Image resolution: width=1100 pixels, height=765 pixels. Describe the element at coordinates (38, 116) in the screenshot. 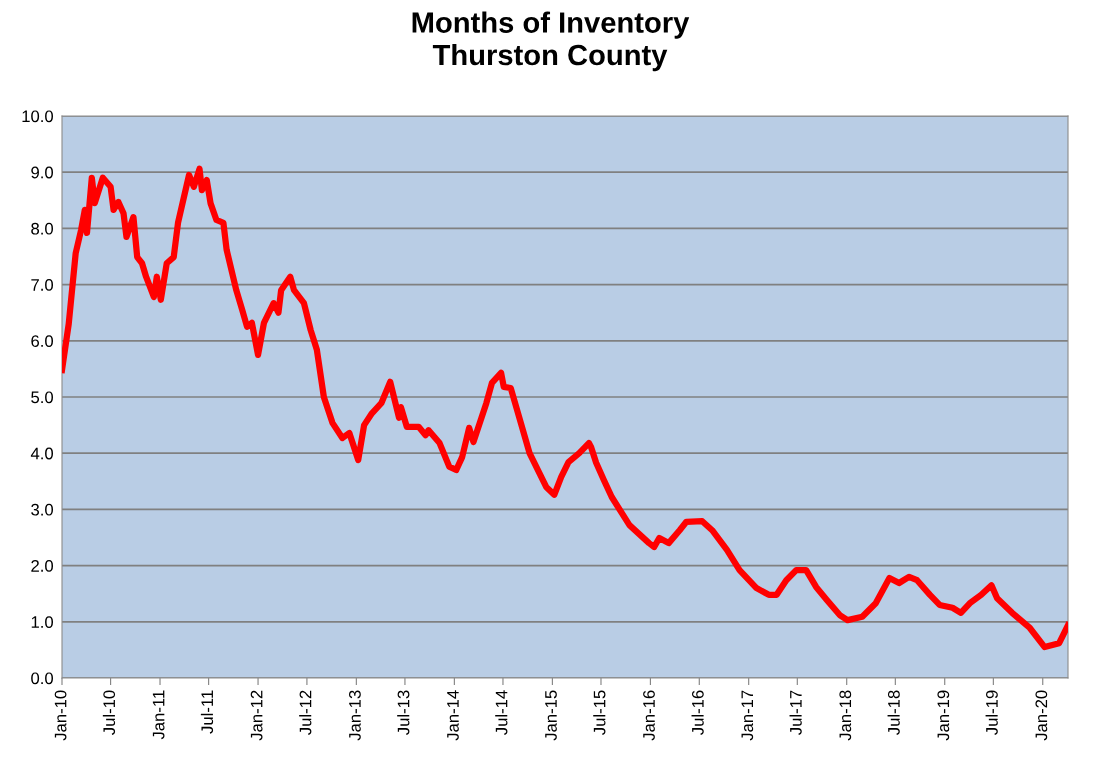

I see `y-tick-label: 10.0` at that location.